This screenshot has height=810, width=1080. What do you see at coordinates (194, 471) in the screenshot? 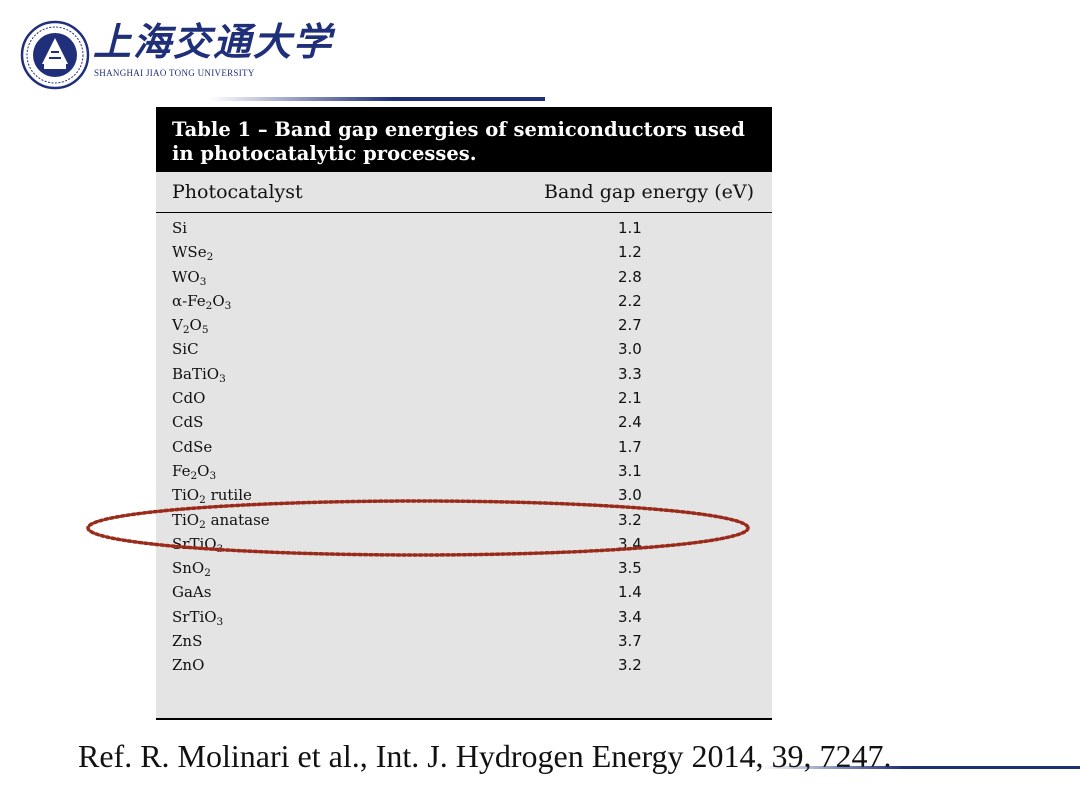
I see `photocatalyst-name: Fe2O3` at bounding box center [194, 471].